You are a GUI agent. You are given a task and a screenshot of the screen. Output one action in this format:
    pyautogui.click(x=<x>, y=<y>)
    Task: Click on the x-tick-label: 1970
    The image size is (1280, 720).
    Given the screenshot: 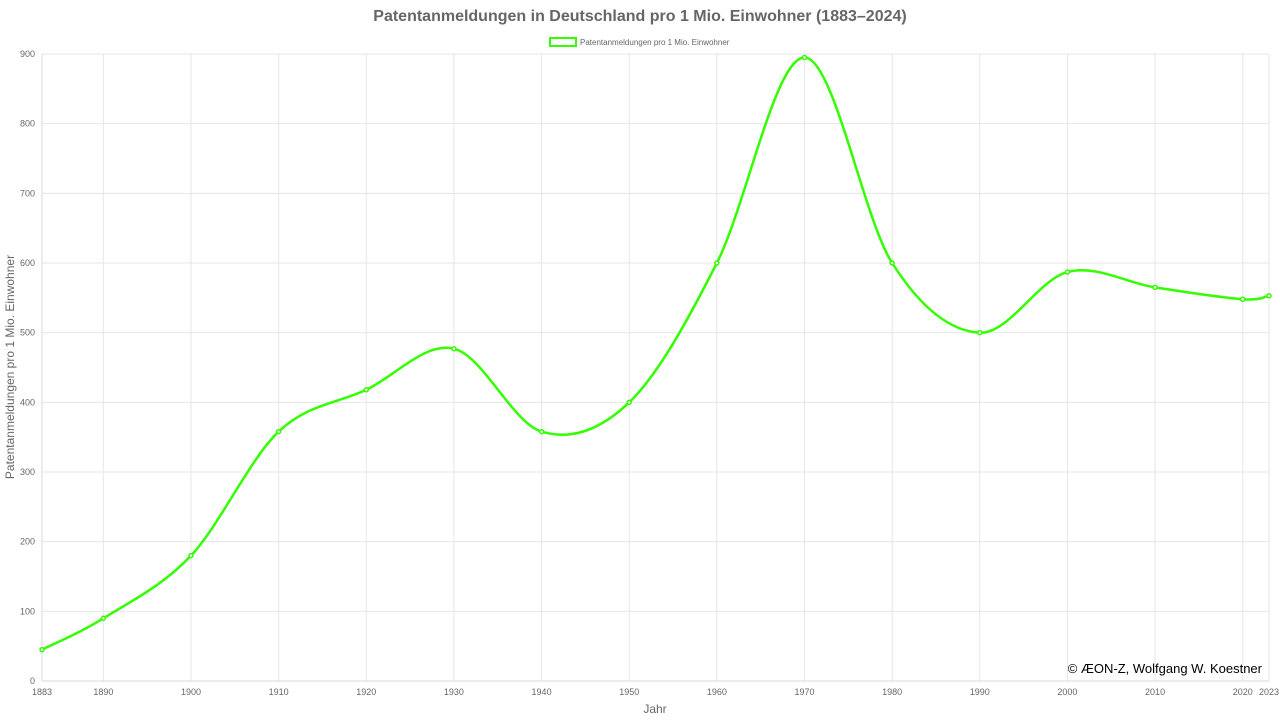 What is the action you would take?
    pyautogui.click(x=804, y=692)
    